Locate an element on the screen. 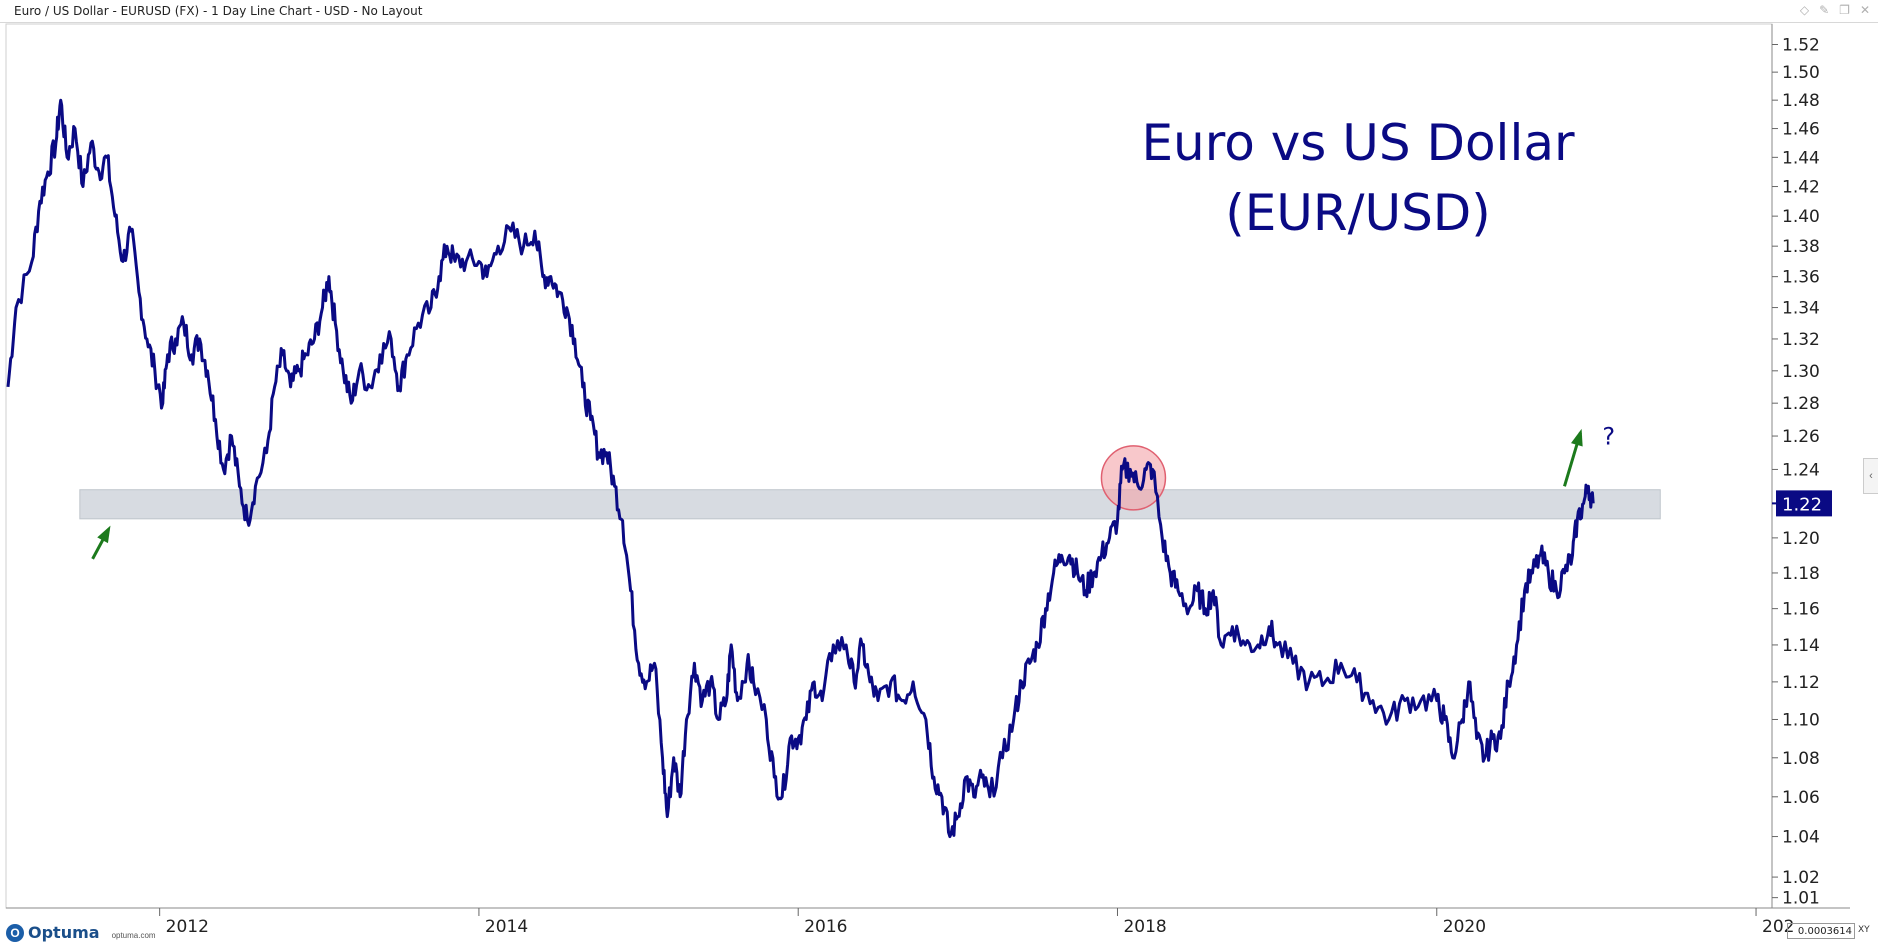  x-tick-label: 2020 is located at coordinates (1464, 927).